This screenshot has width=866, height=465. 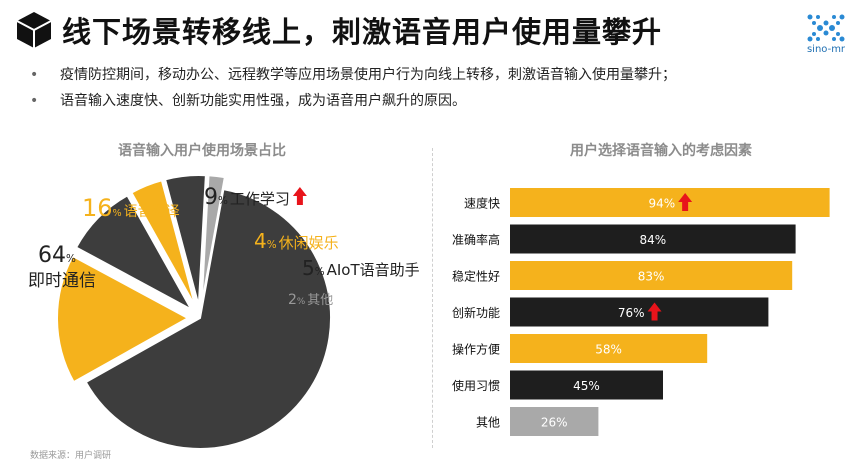 I want to click on pie-label-value: 4, so click(x=260, y=241).